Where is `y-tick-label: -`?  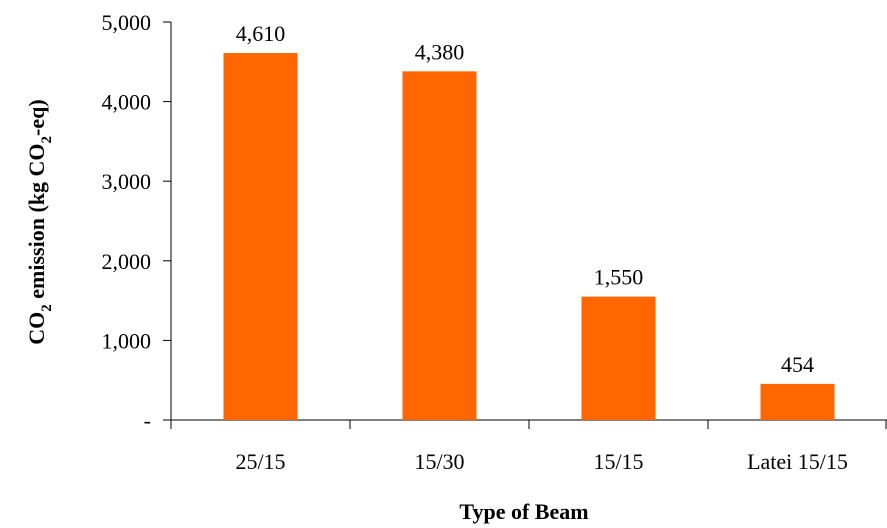
y-tick-label: - is located at coordinates (147, 420).